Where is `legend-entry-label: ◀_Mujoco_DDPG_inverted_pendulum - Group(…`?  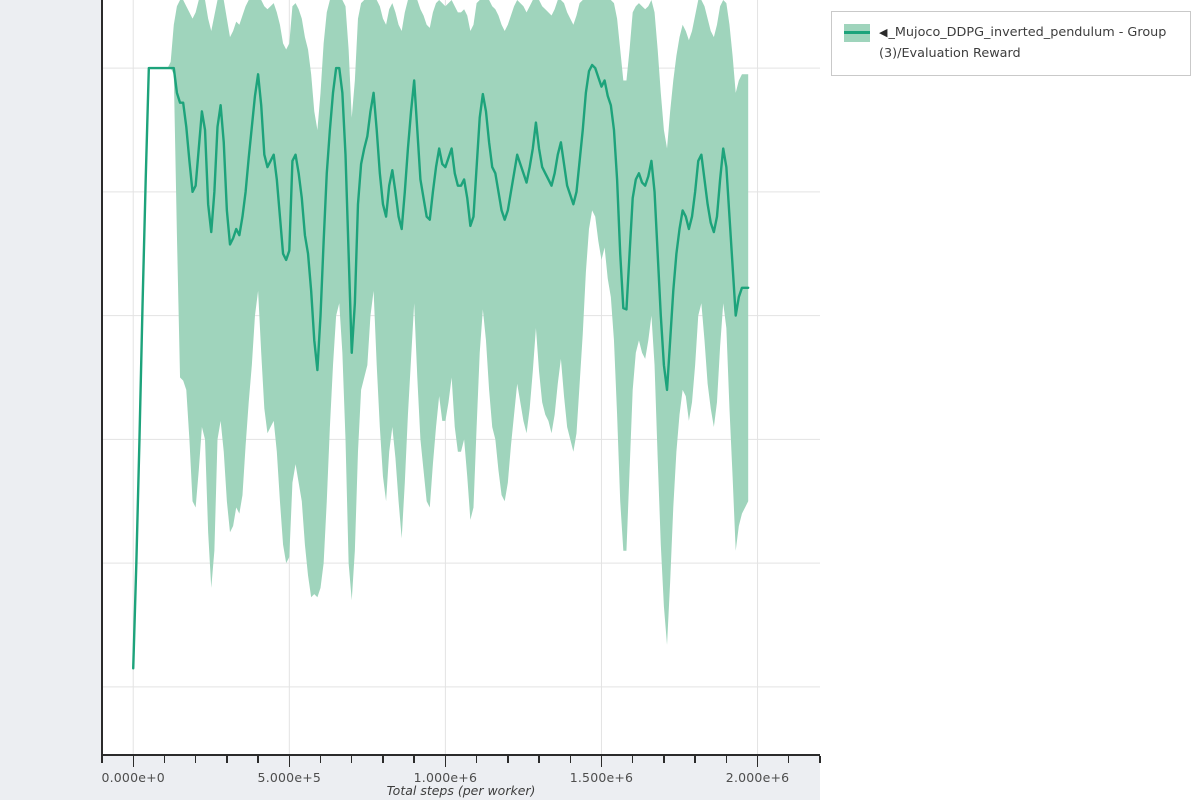
legend-entry-label: ◀_Mujoco_DDPG_inverted_pendulum - Group(… is located at coordinates (1029, 43).